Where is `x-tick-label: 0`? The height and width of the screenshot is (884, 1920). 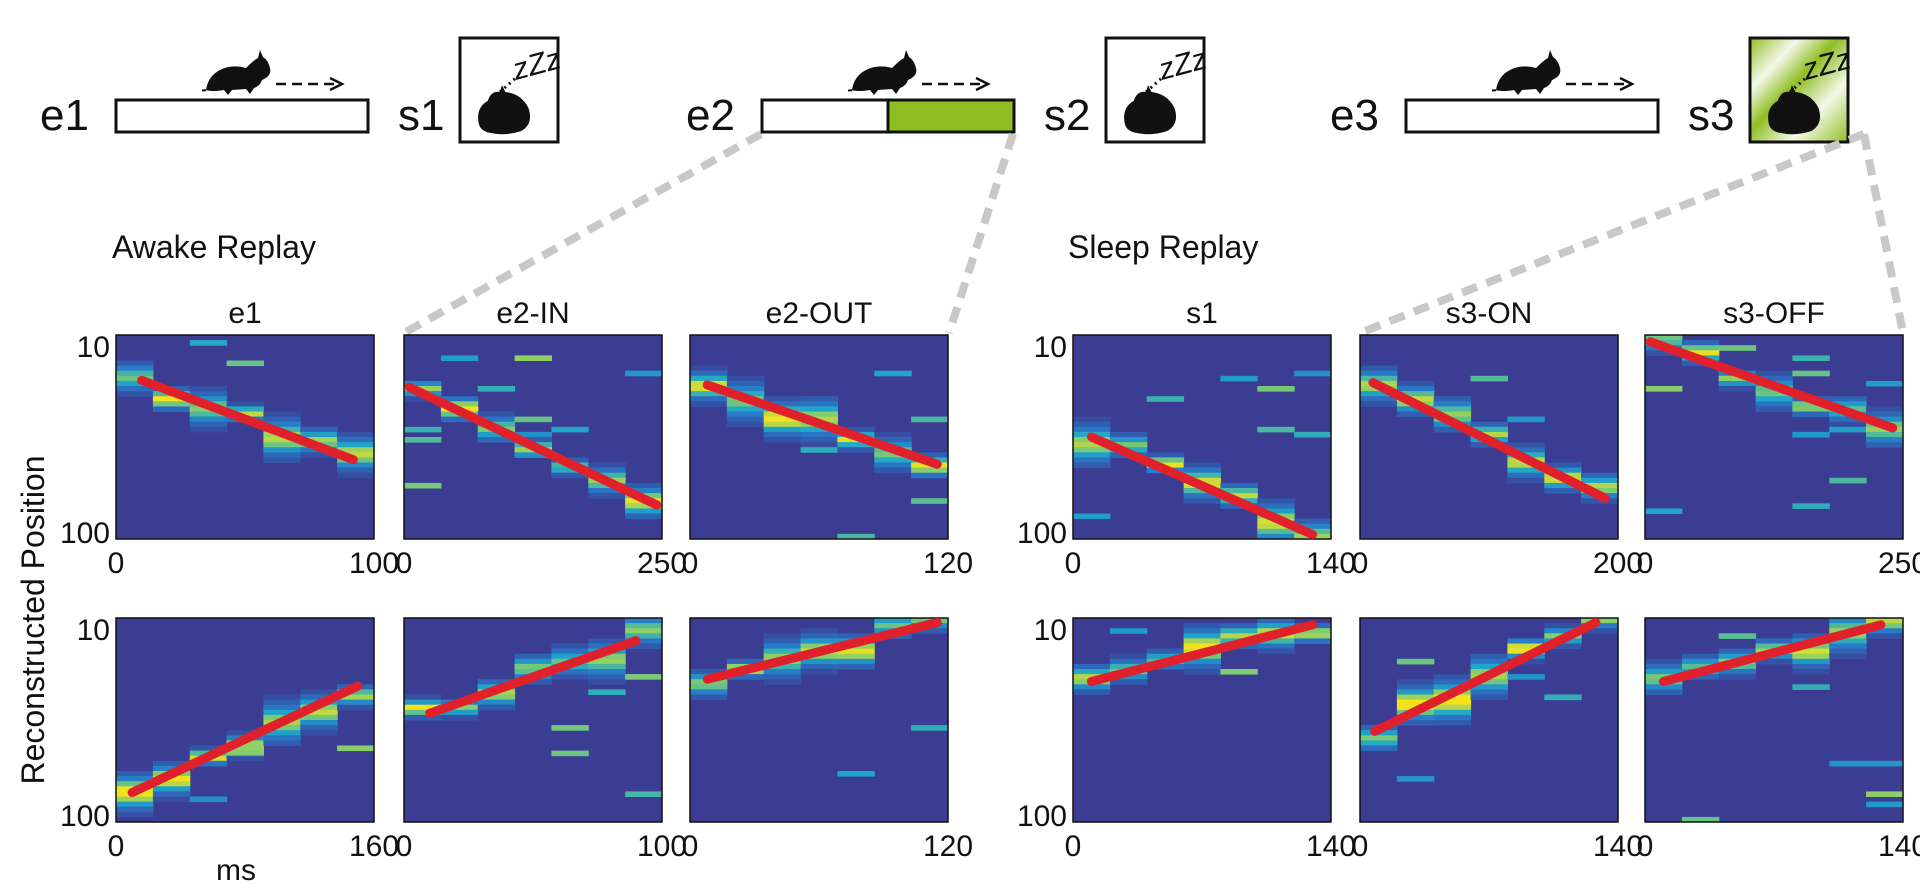
x-tick-label: 0 is located at coordinates (1645, 846).